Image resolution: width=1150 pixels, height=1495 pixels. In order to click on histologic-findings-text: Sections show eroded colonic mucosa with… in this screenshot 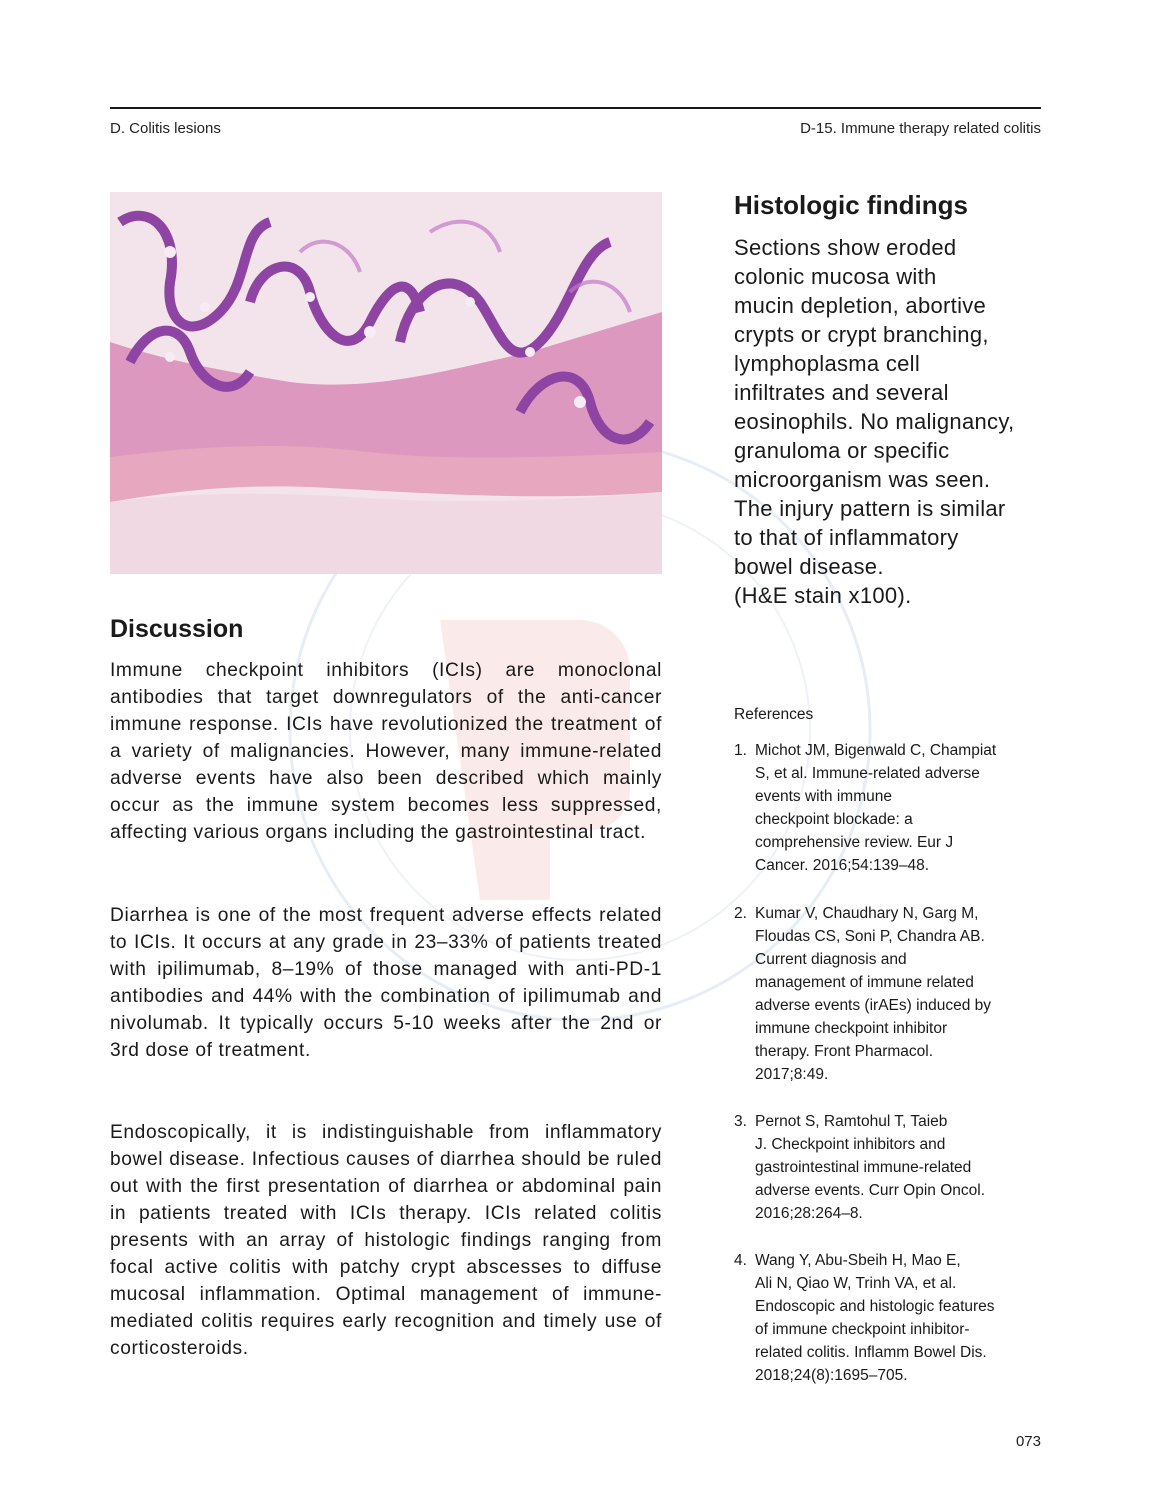, I will do `click(874, 421)`.